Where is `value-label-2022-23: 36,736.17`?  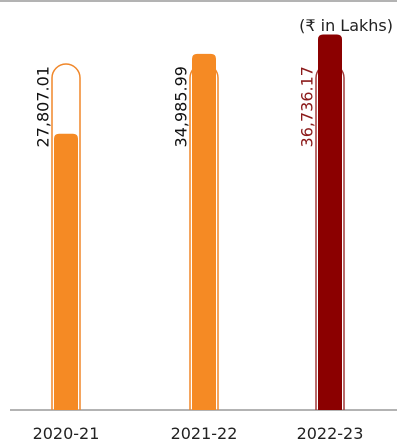 value-label-2022-23: 36,736.17 is located at coordinates (307, 106).